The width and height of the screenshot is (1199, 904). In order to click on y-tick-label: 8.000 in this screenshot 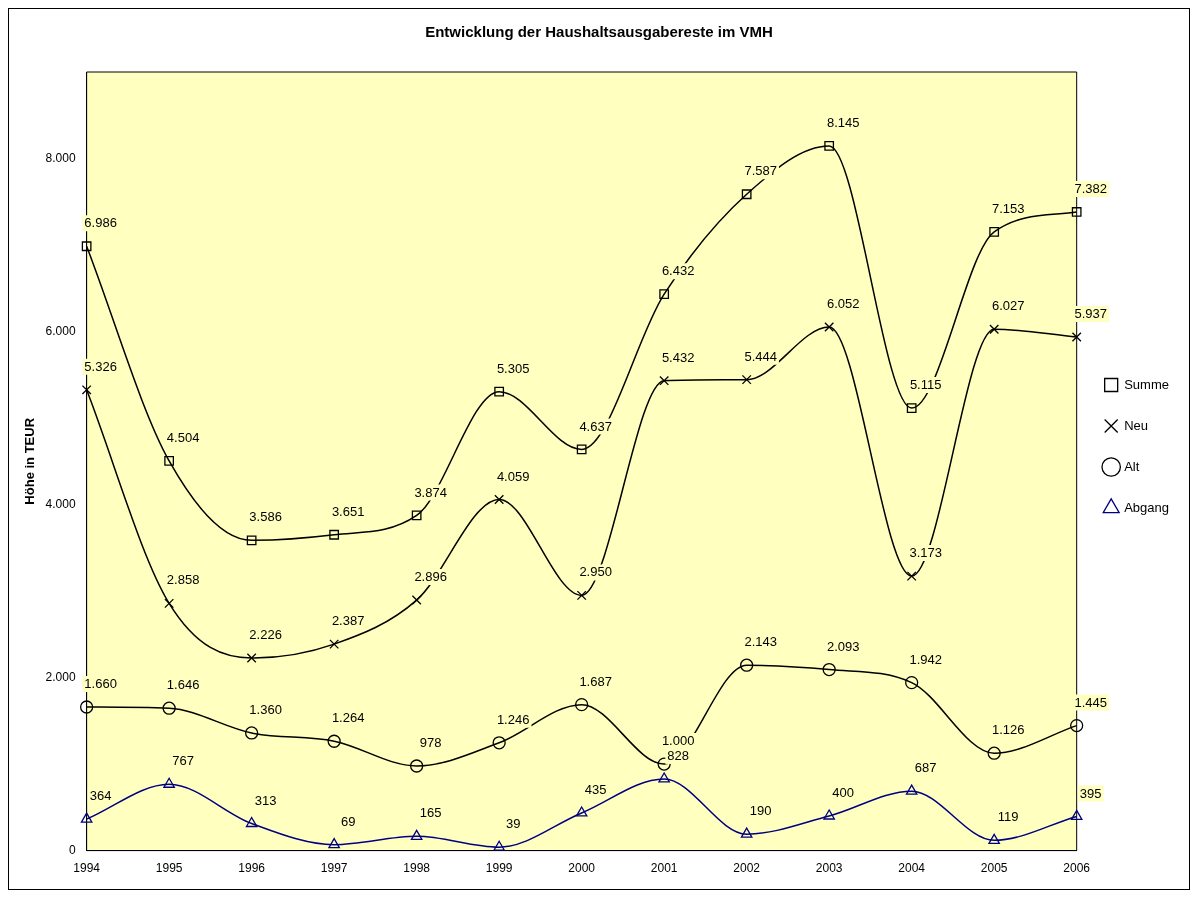, I will do `click(60, 157)`.